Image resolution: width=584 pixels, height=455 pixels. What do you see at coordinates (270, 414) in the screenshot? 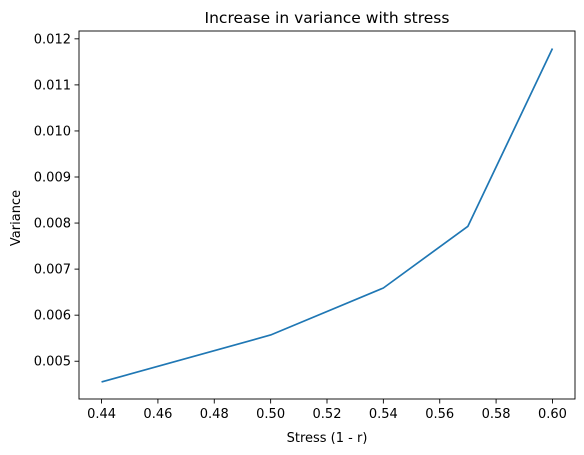
I see `x-tick-label: 0.50` at bounding box center [270, 414].